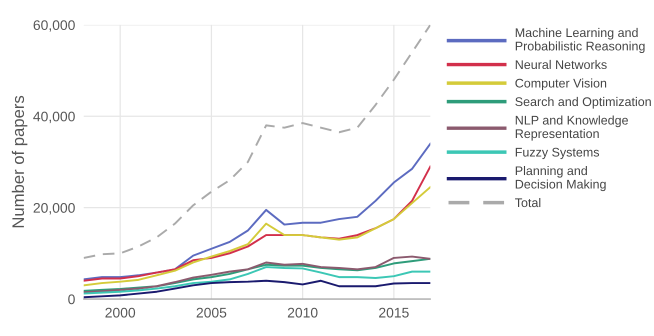 Image resolution: width=654 pixels, height=336 pixels. I want to click on y-tick-label: 20,000, so click(54, 208).